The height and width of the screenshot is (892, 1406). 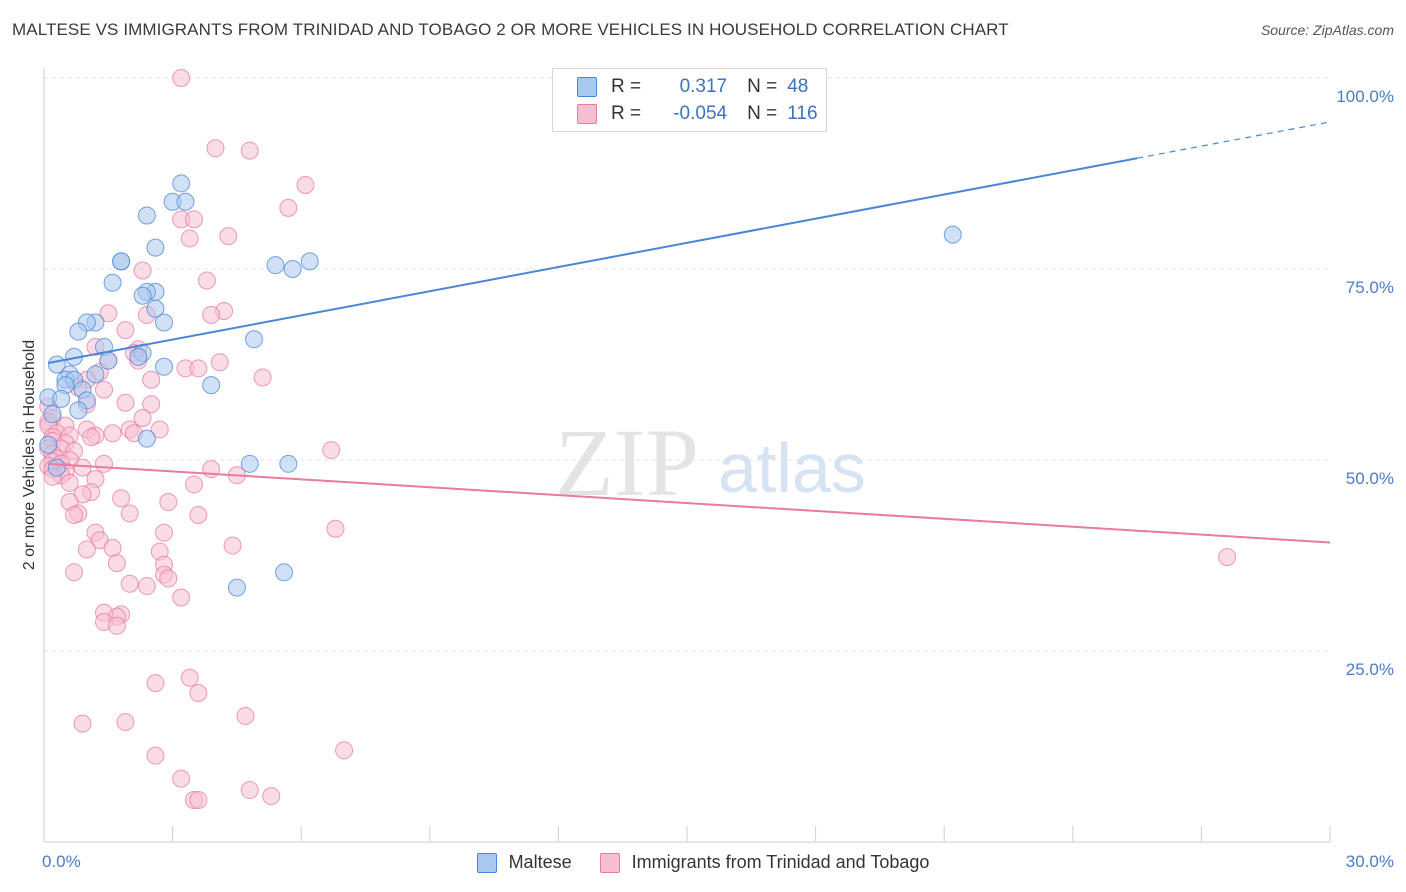 I want to click on legend-r-value: -0.054, so click(x=700, y=113).